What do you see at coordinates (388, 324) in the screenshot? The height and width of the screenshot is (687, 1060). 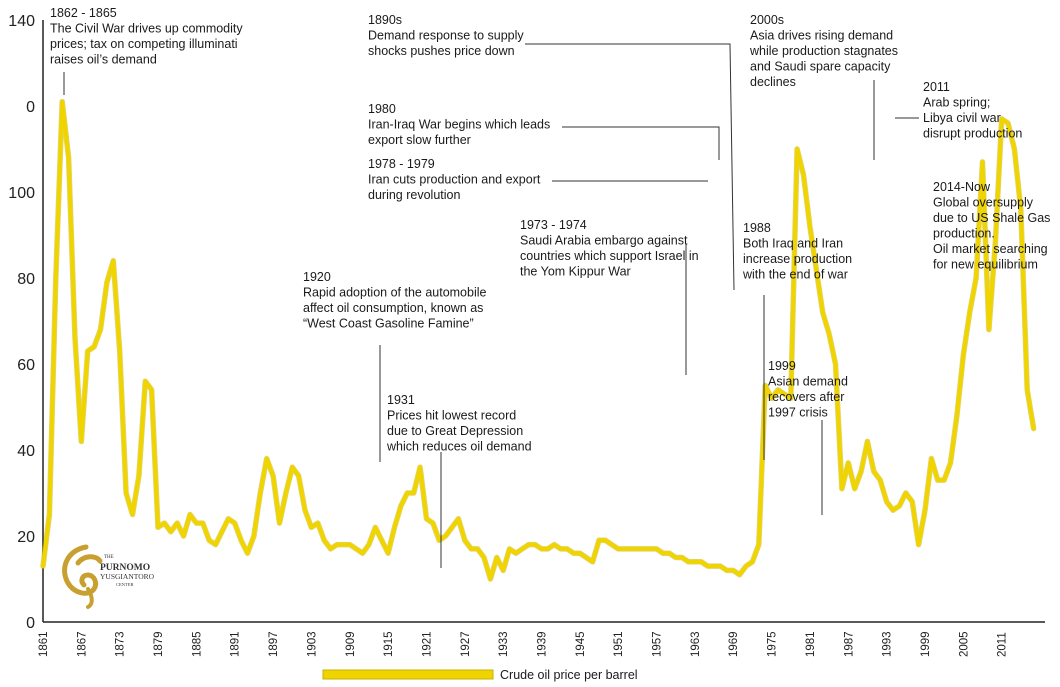 I see `annotation-line: “West Coast Gasoline Famine”` at bounding box center [388, 324].